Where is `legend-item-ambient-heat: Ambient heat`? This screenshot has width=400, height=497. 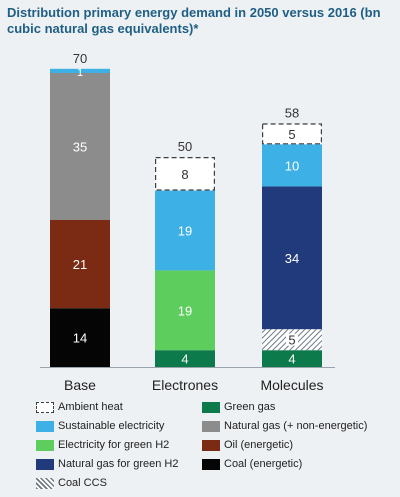
legend-item-ambient-heat: Ambient heat is located at coordinates (79, 407).